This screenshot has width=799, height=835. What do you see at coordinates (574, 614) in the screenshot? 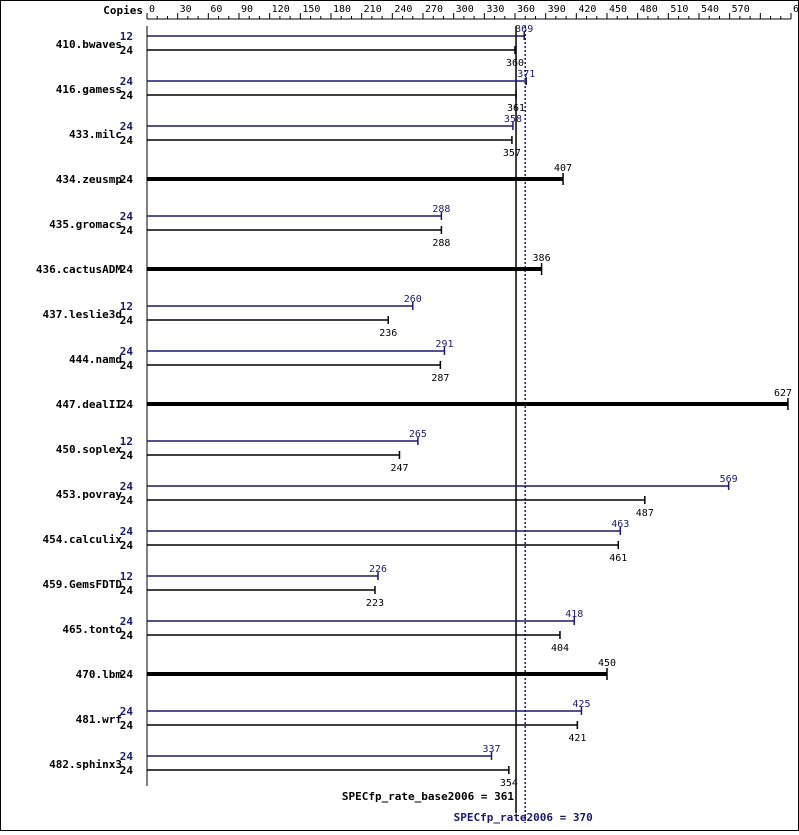
I see `peak-value-label: 418` at bounding box center [574, 614].